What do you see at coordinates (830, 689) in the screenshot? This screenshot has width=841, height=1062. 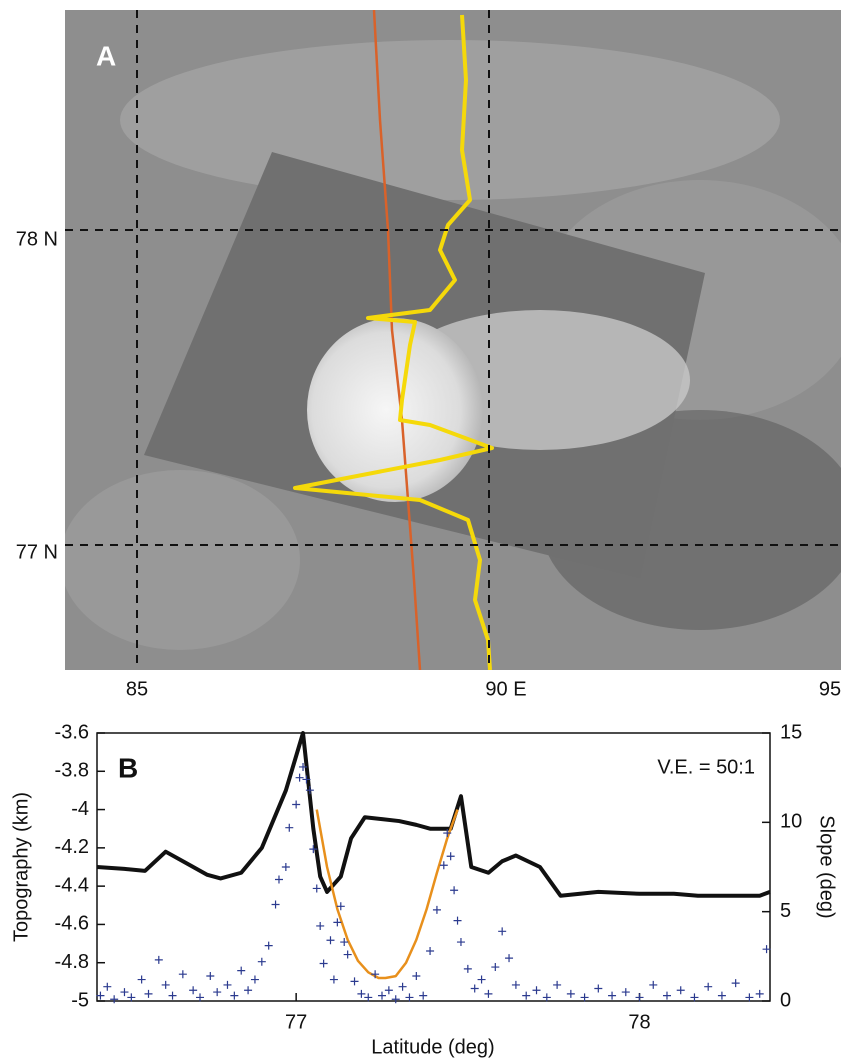 I see `lon-label: 95` at bounding box center [830, 689].